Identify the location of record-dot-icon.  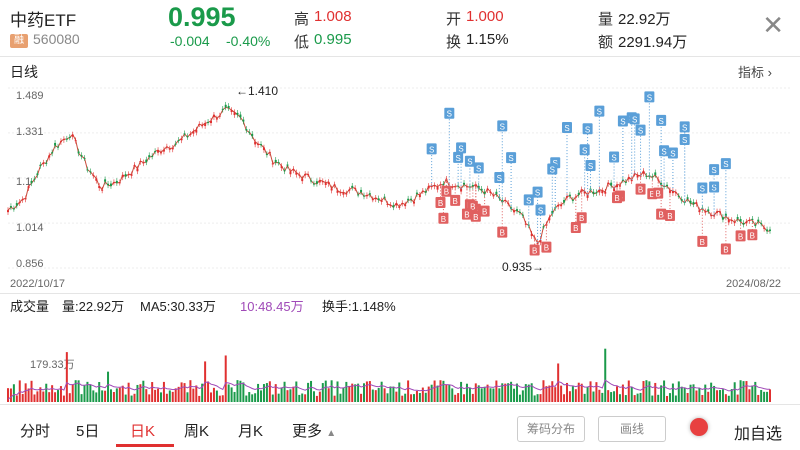
(699, 427).